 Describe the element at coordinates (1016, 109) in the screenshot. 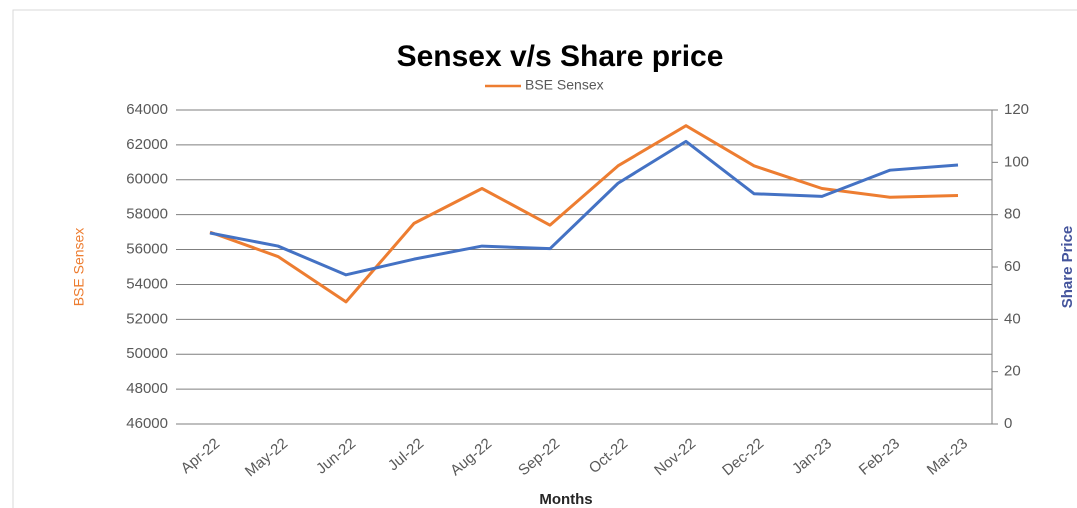

I see `y2-tick-label: 120` at that location.